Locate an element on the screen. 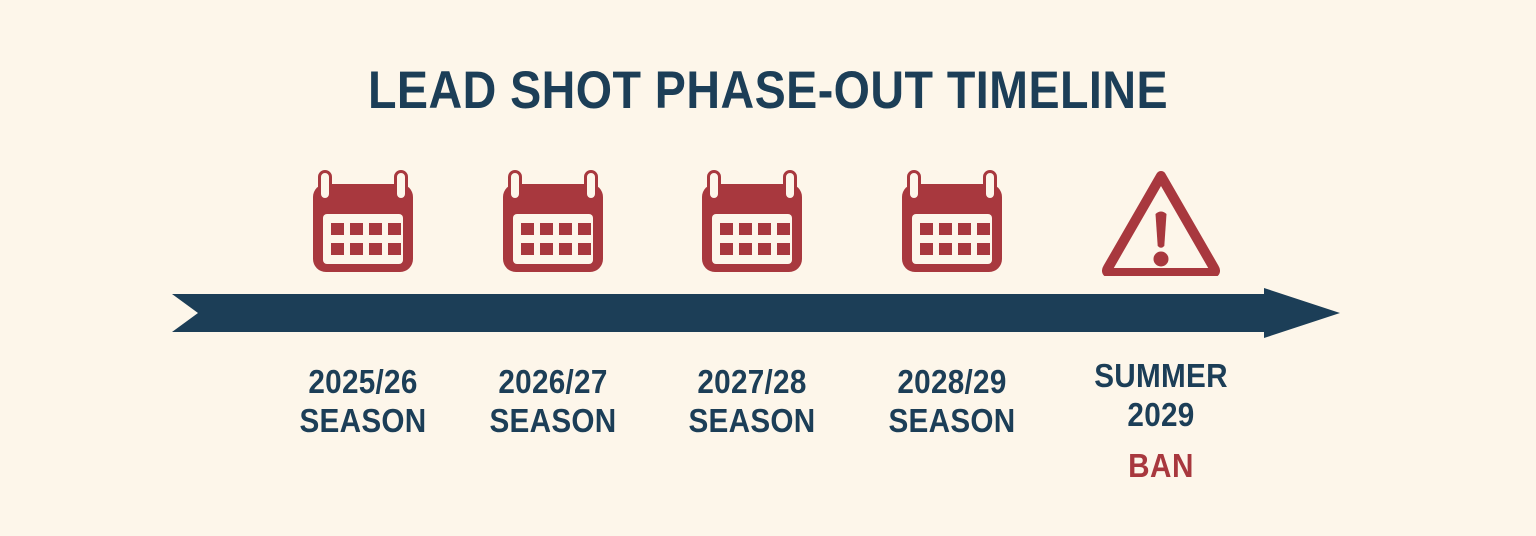 The height and width of the screenshot is (536, 1536). milestone-label-line2: 2029 is located at coordinates (1161, 414).